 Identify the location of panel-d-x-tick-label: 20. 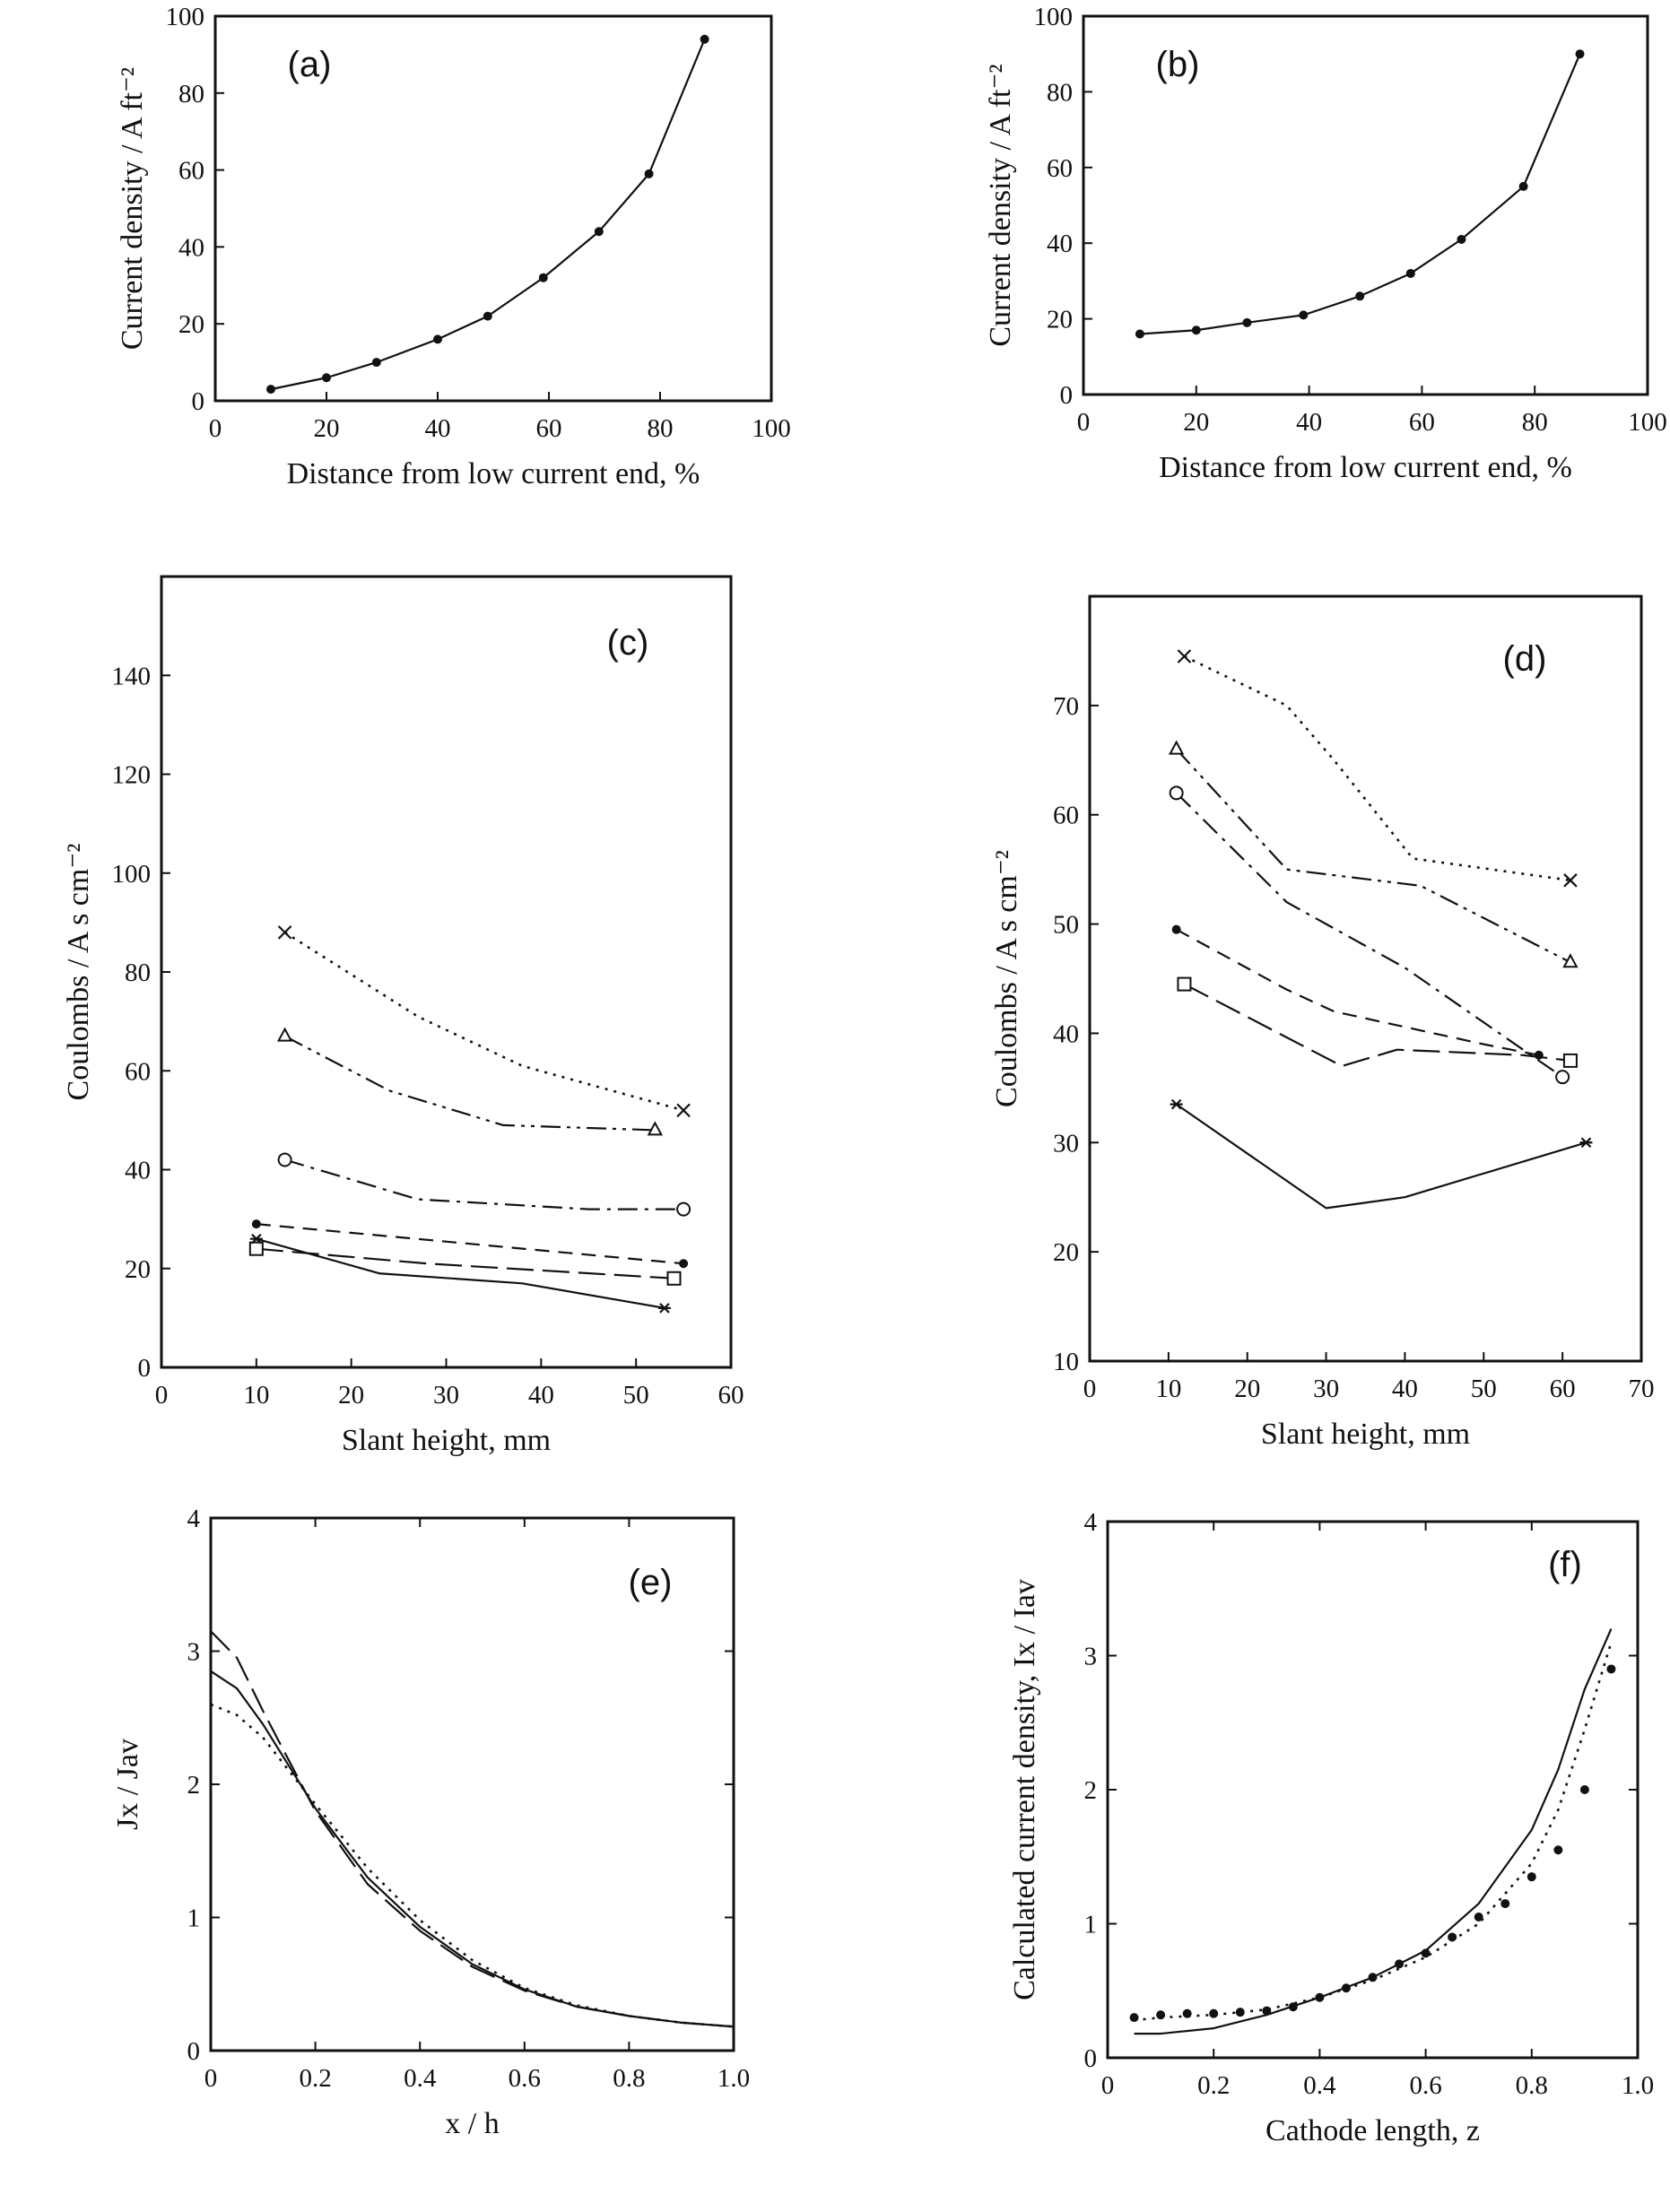
(1247, 1389).